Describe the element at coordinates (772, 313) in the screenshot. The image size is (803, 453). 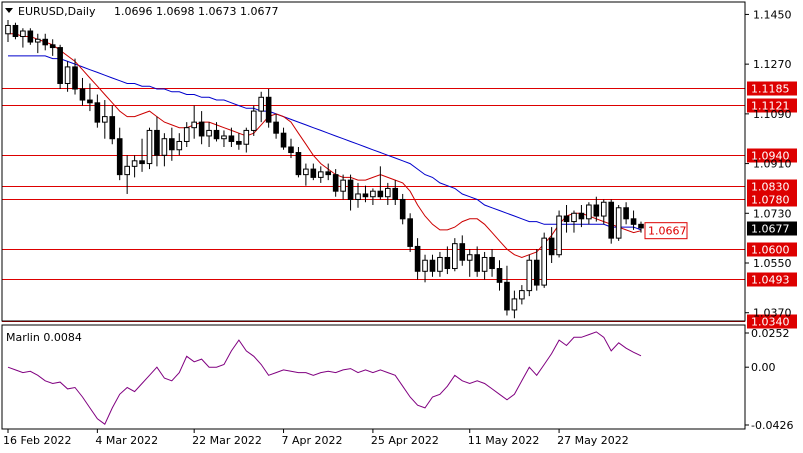
I see `y-tick-label: 1.0370` at that location.